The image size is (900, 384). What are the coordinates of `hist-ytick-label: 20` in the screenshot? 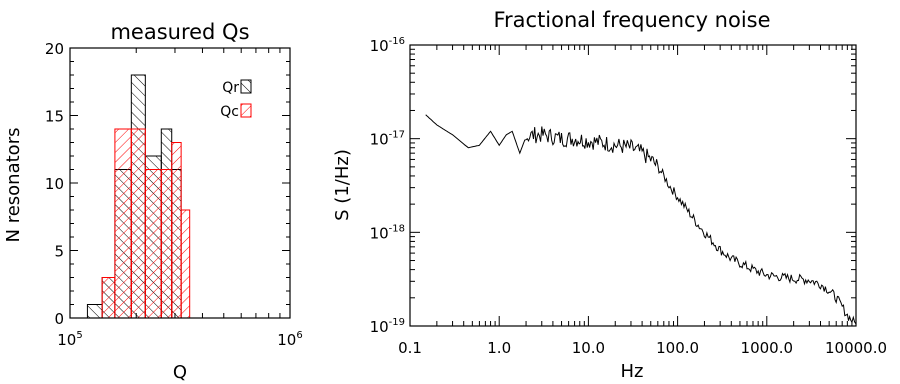 It's located at (54, 49).